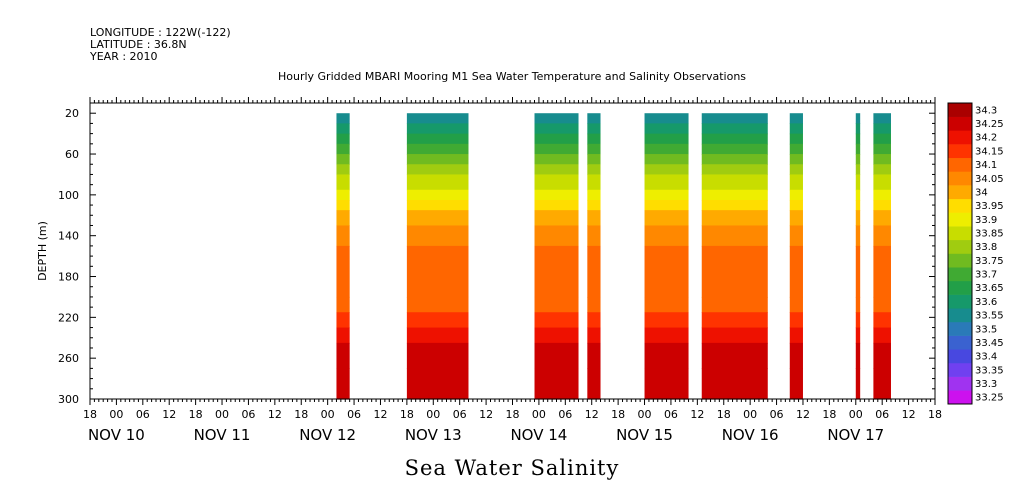  I want to click on colorbar-label: 34.3, so click(986, 110).